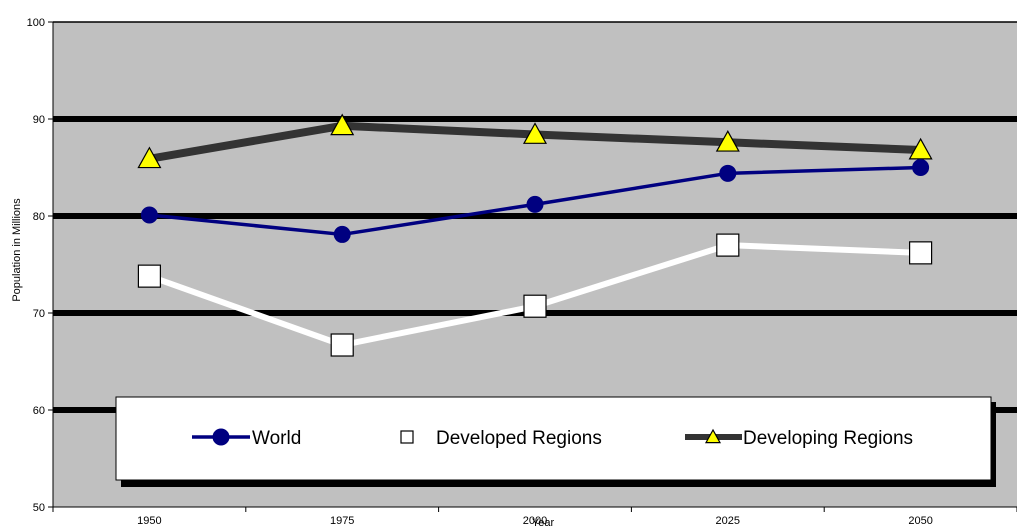 This screenshot has height=529, width=1017. What do you see at coordinates (728, 173) in the screenshot?
I see `point-world-2025` at bounding box center [728, 173].